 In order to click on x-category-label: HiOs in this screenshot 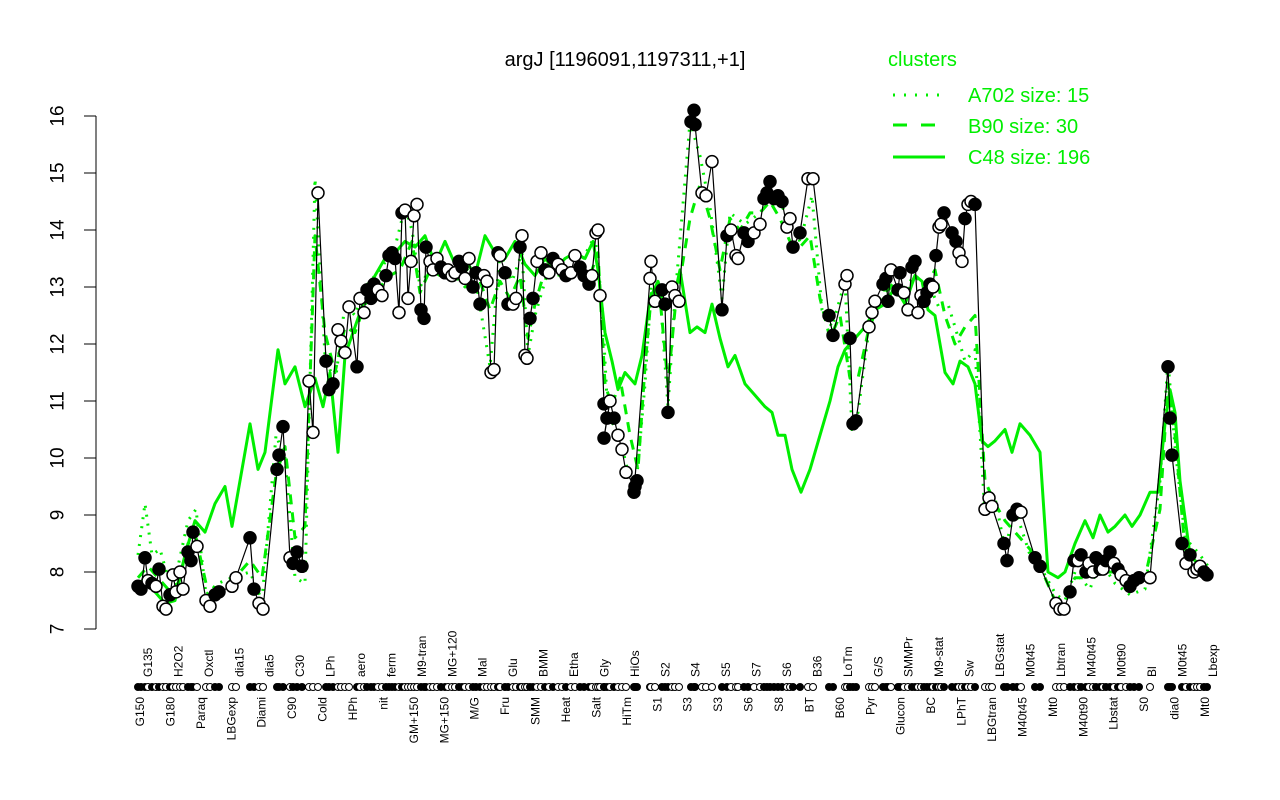, I will do `click(635, 663)`.